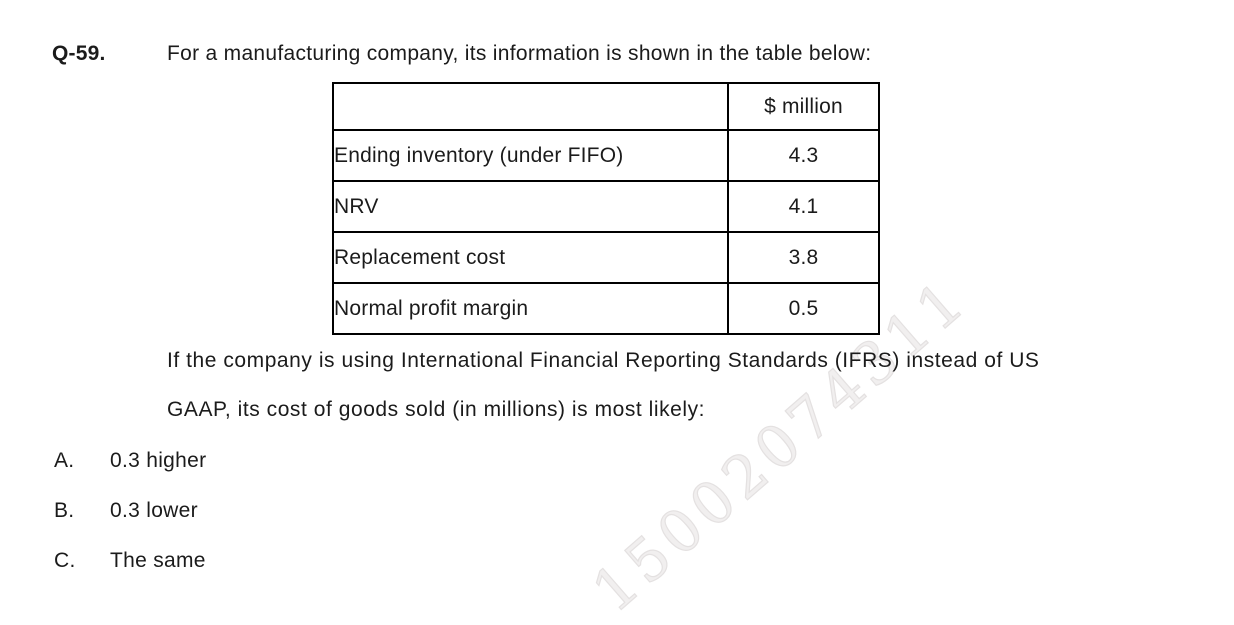  What do you see at coordinates (803, 206) in the screenshot?
I see `row-value: 4.1` at bounding box center [803, 206].